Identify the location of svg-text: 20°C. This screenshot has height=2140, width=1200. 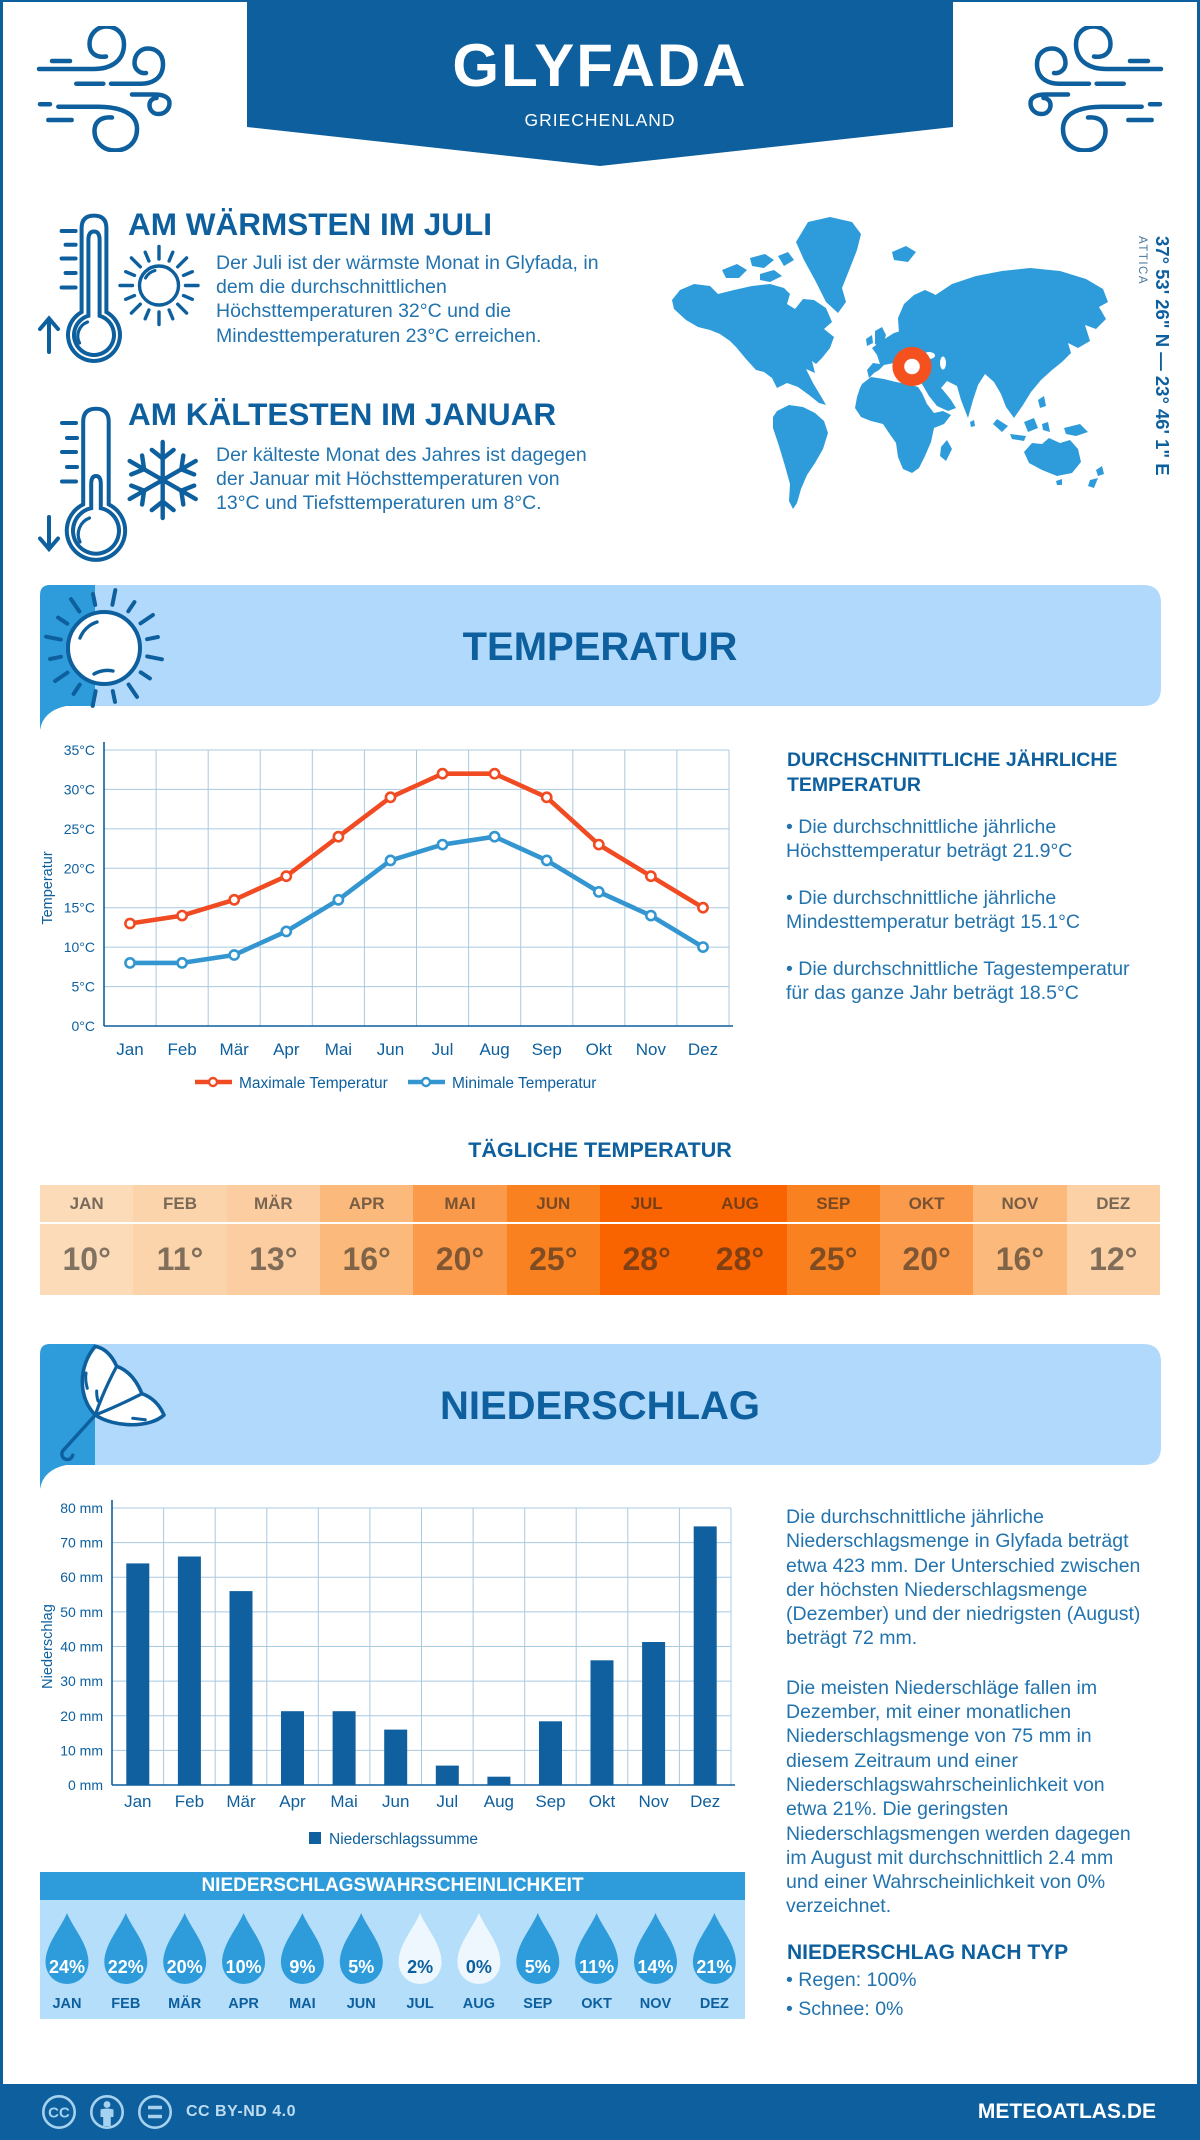
(79, 868).